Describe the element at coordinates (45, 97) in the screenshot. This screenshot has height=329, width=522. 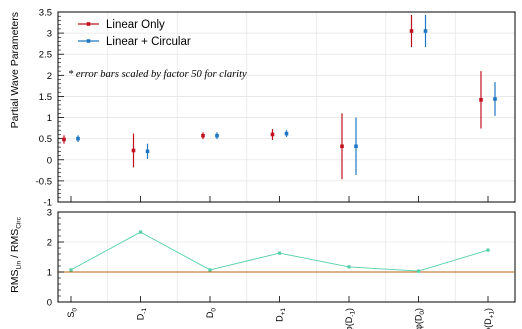
I see `y-tick-label: 1.5` at that location.